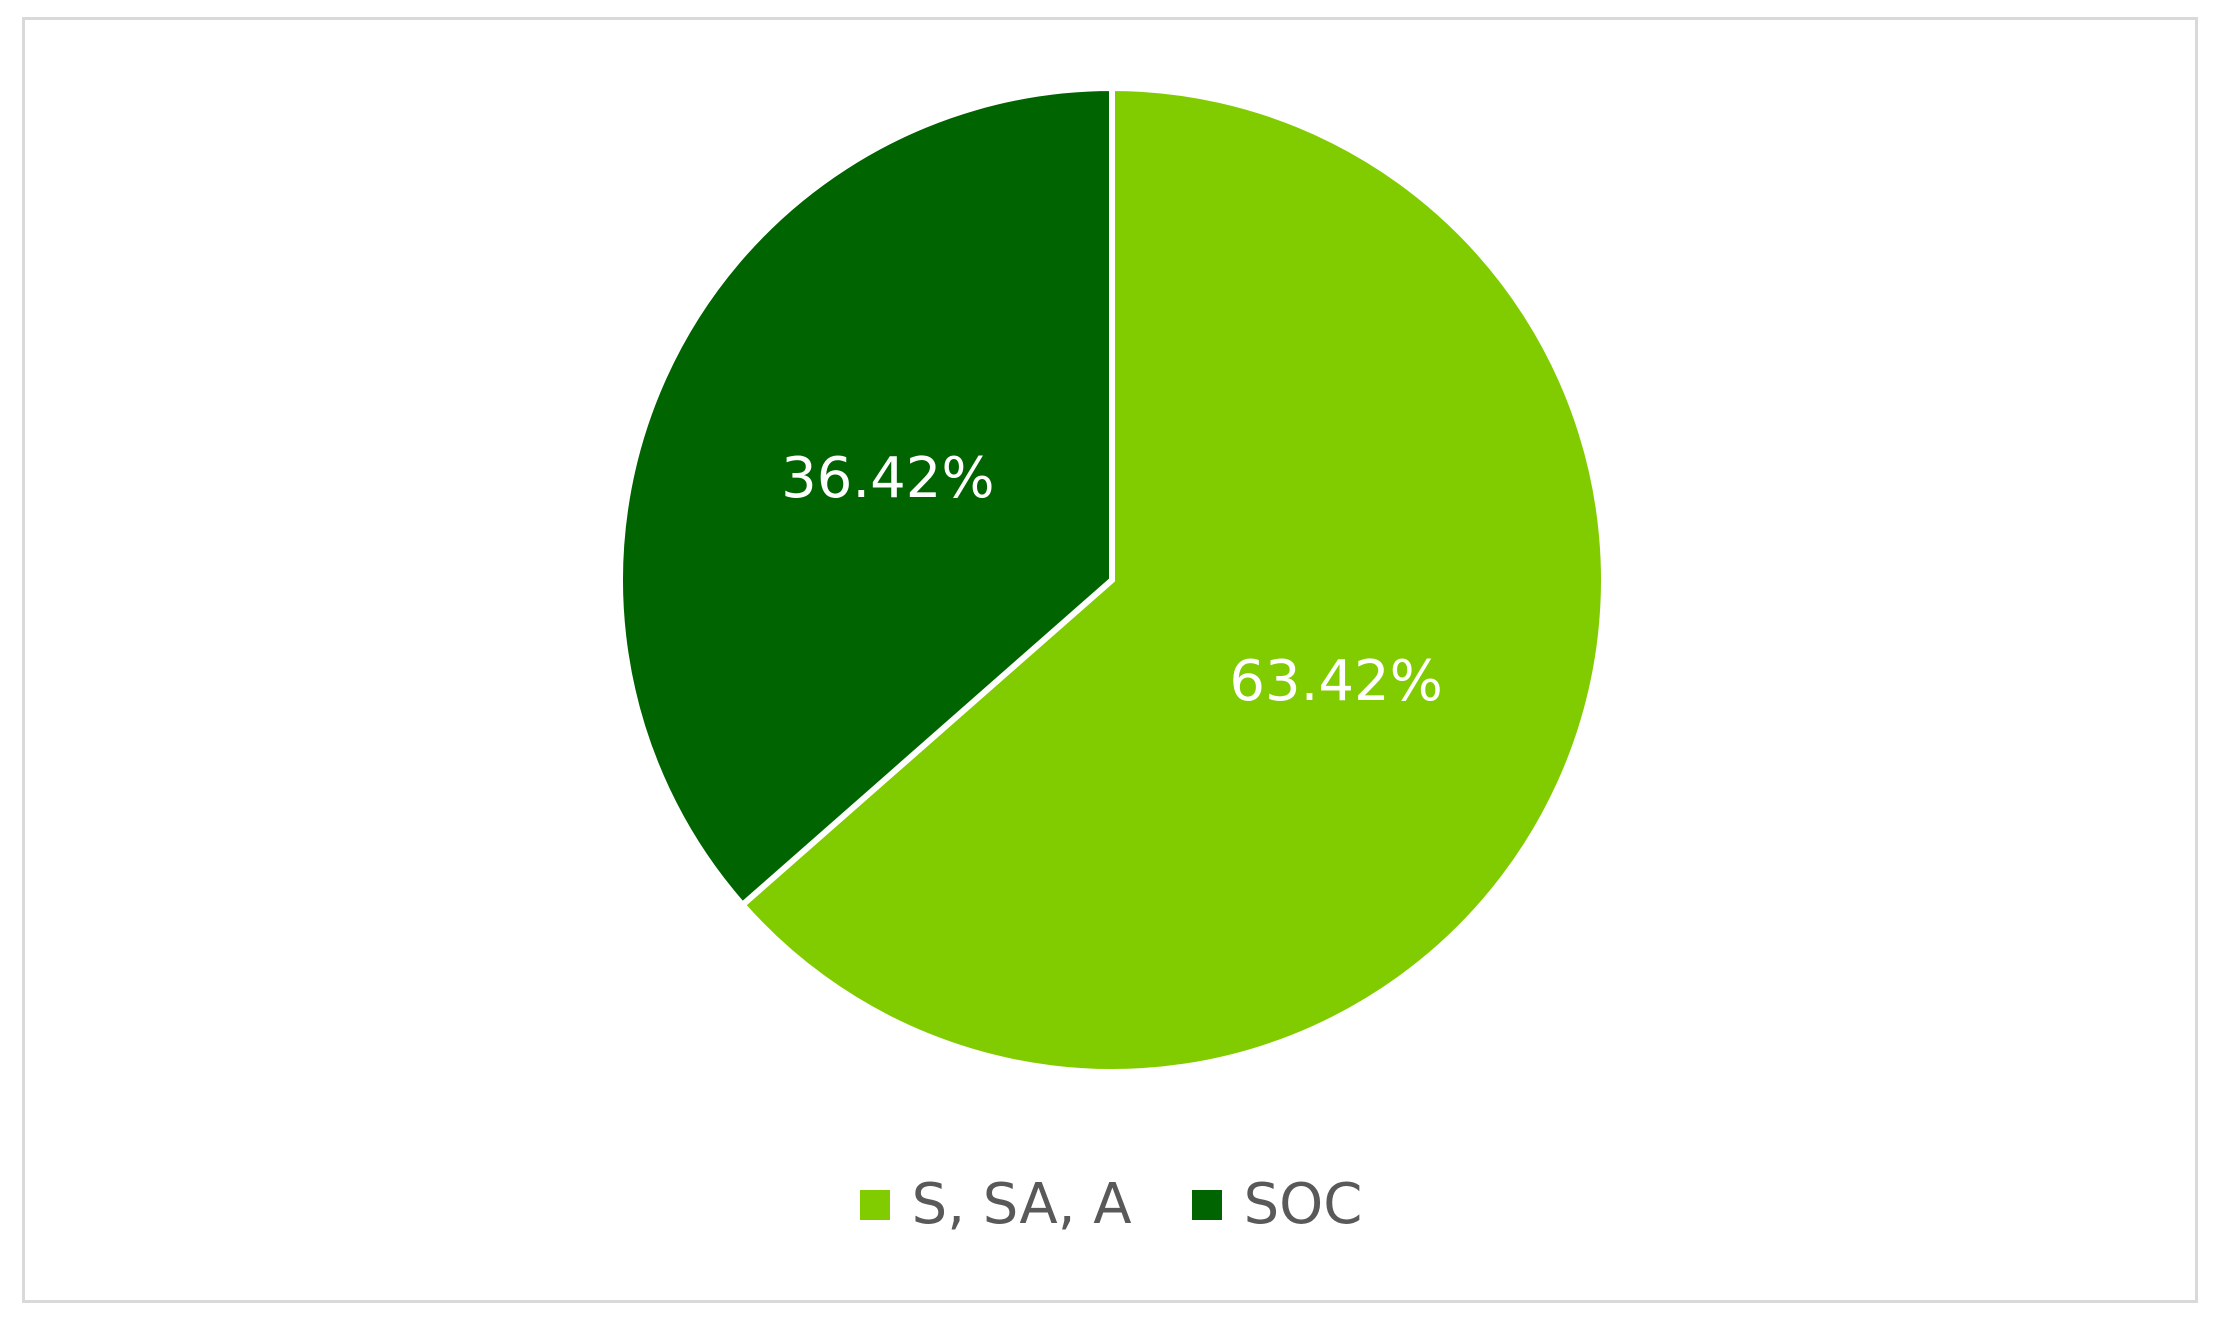 Image resolution: width=2222 pixels, height=1331 pixels. Describe the element at coordinates (1336, 681) in the screenshot. I see `data-label-s-sa-a: 63.42%` at that location.